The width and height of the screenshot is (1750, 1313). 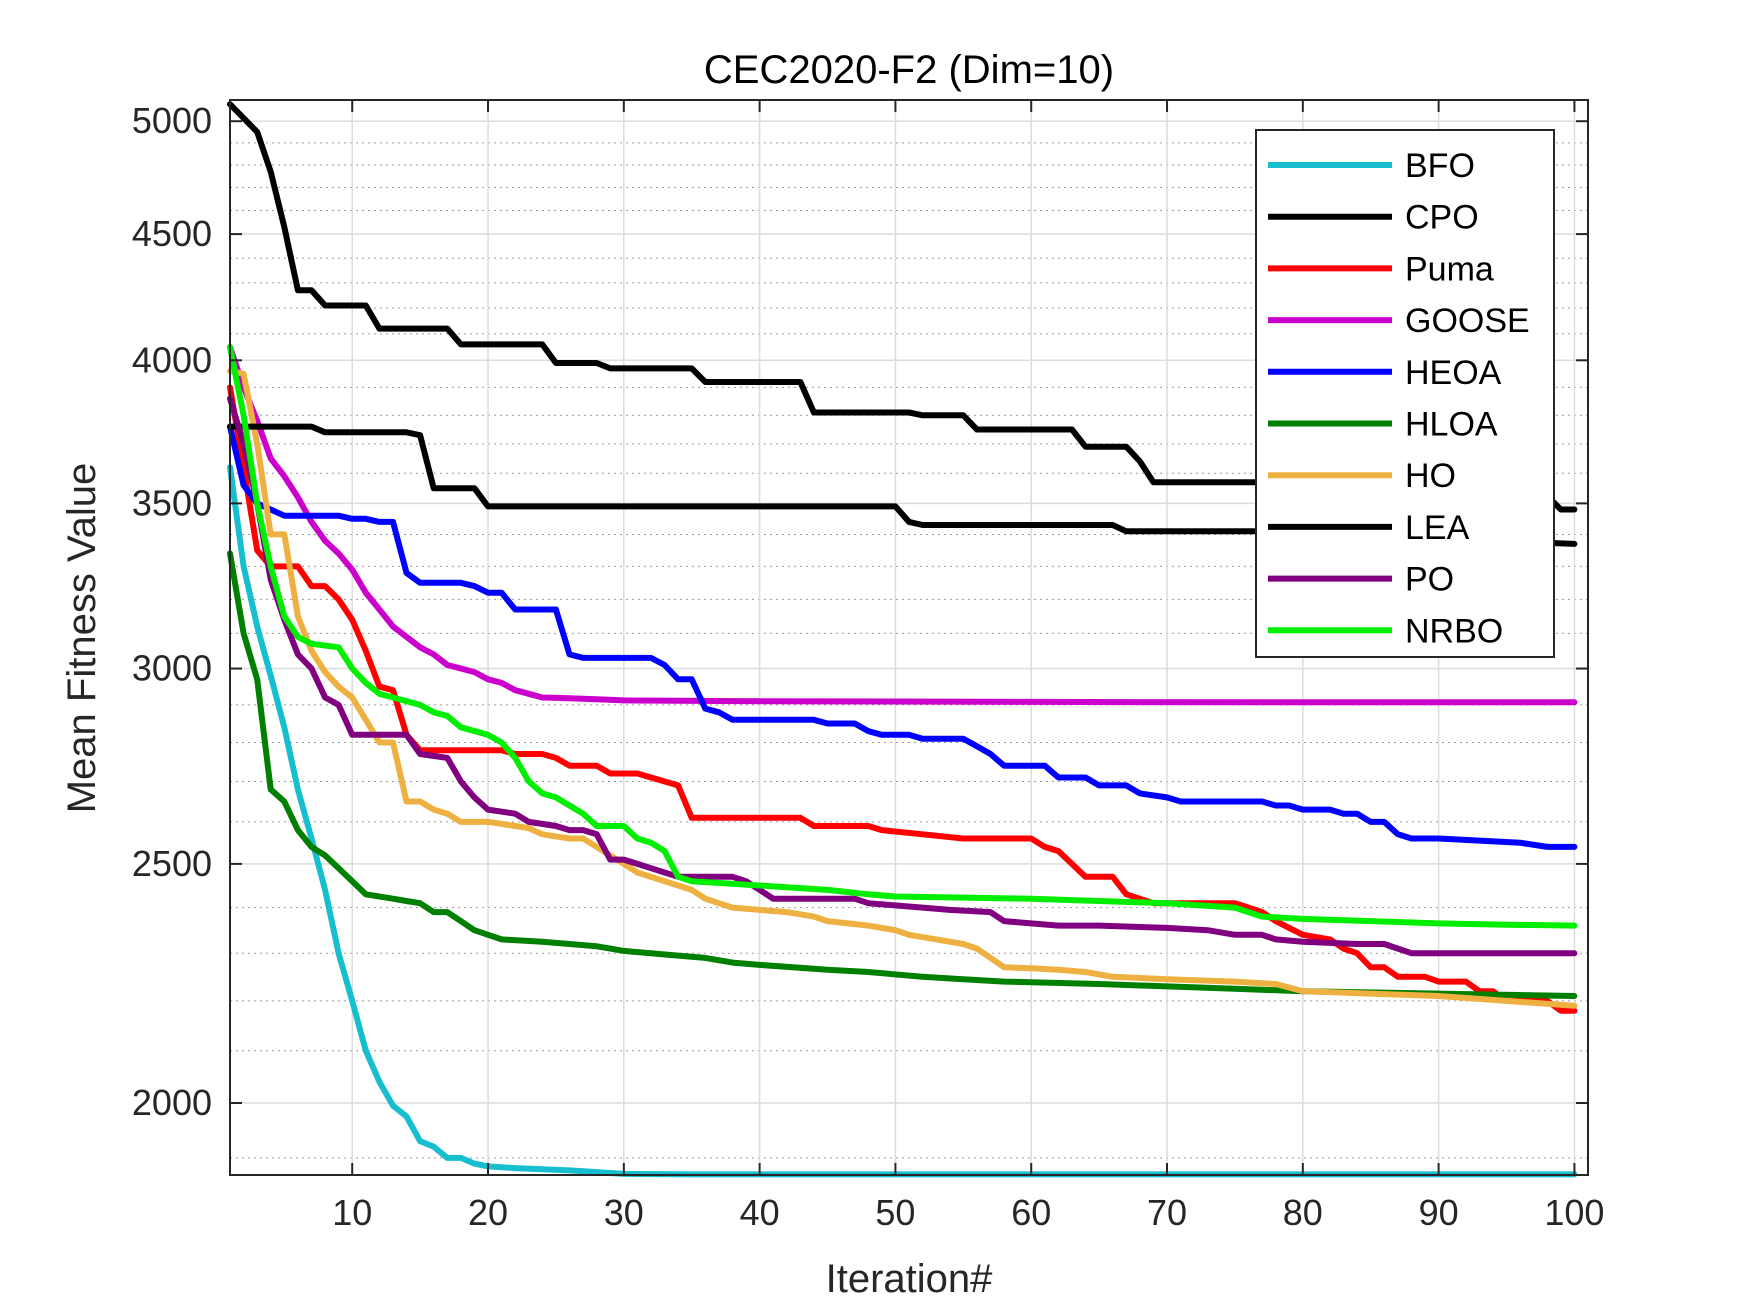 I want to click on x-tick-label: 80, so click(x=1303, y=1212).